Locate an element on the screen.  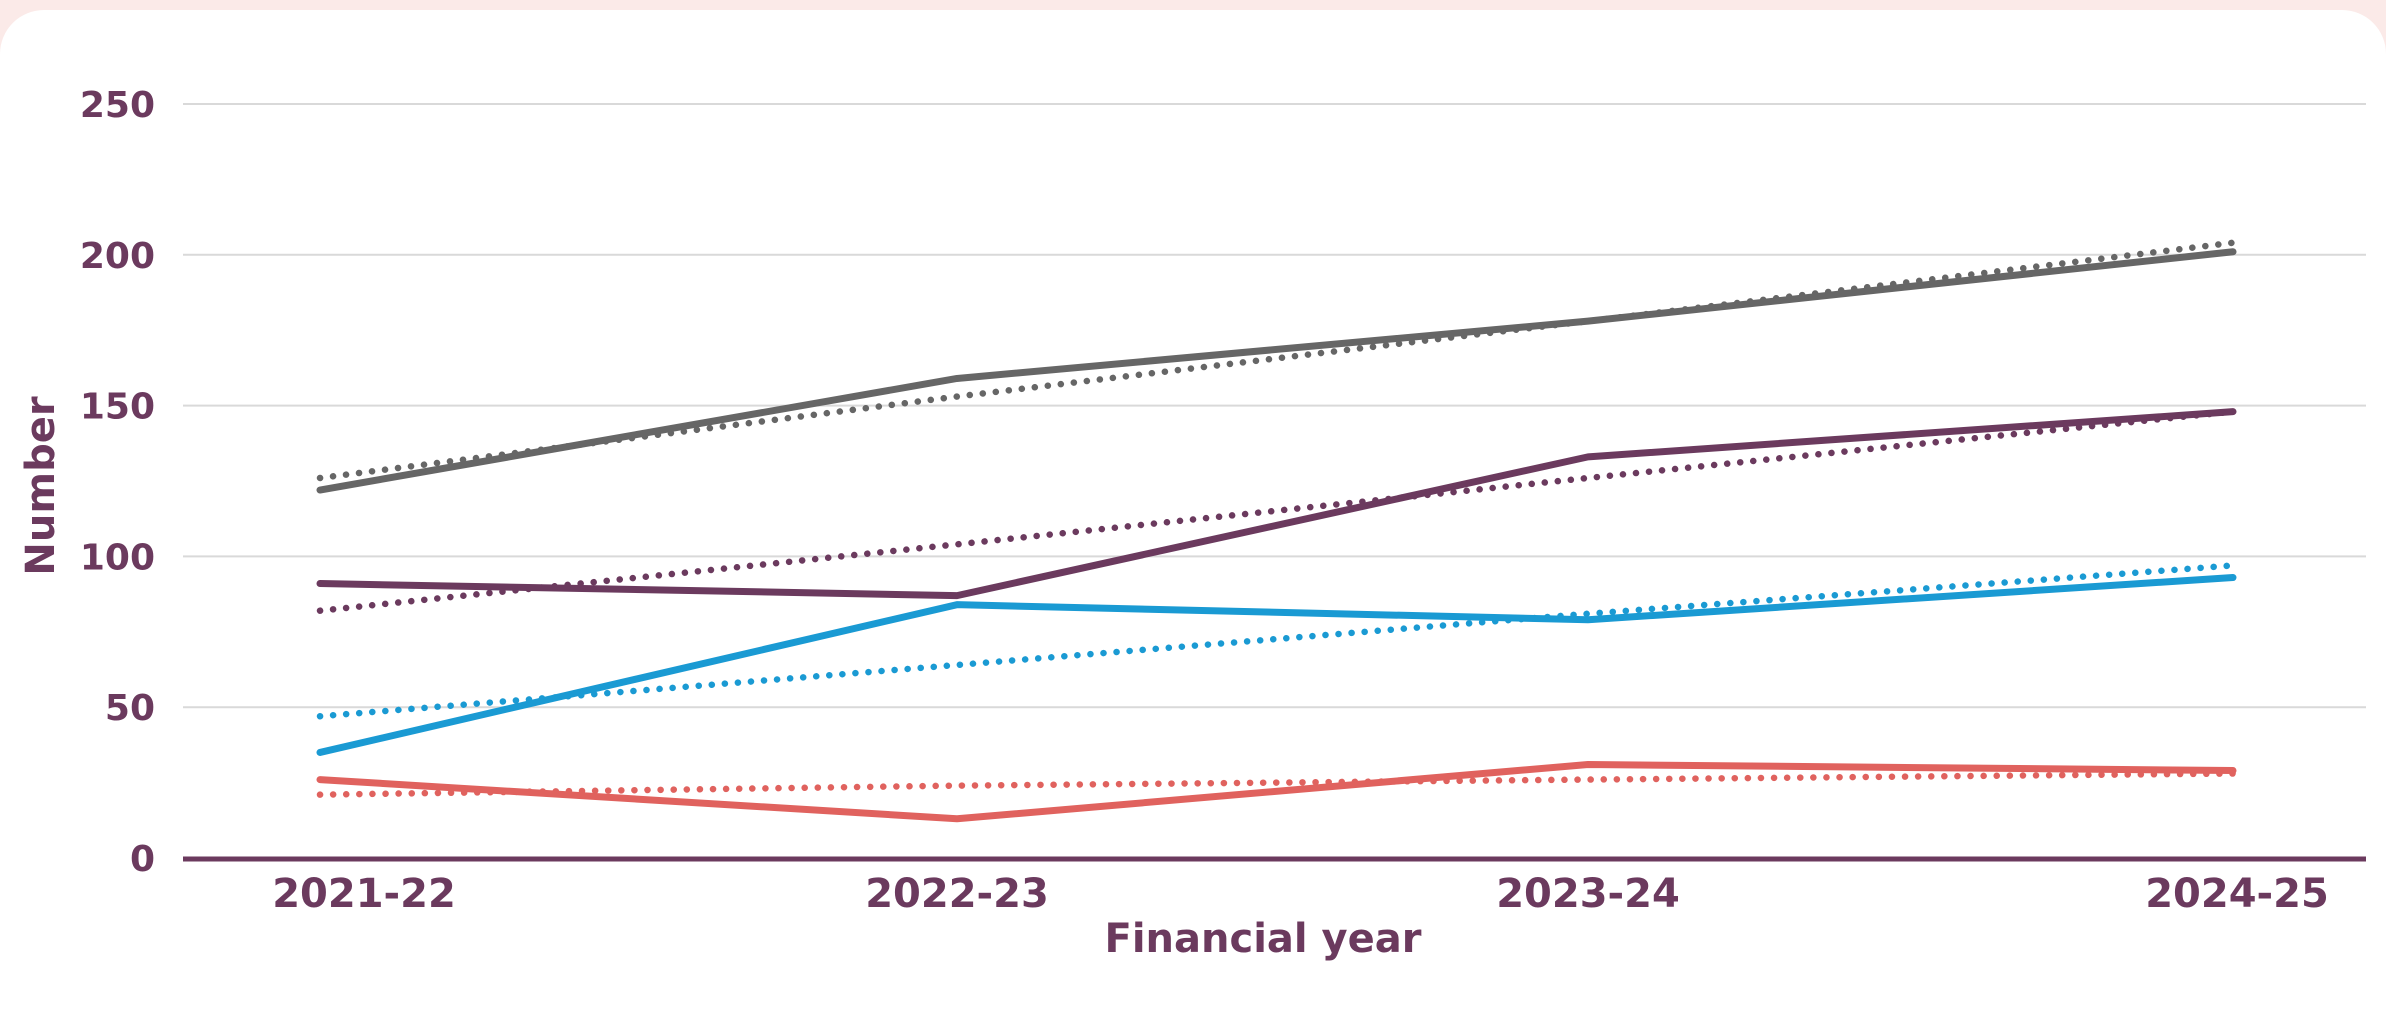
y-tick-label: 100 is located at coordinates (117, 557).